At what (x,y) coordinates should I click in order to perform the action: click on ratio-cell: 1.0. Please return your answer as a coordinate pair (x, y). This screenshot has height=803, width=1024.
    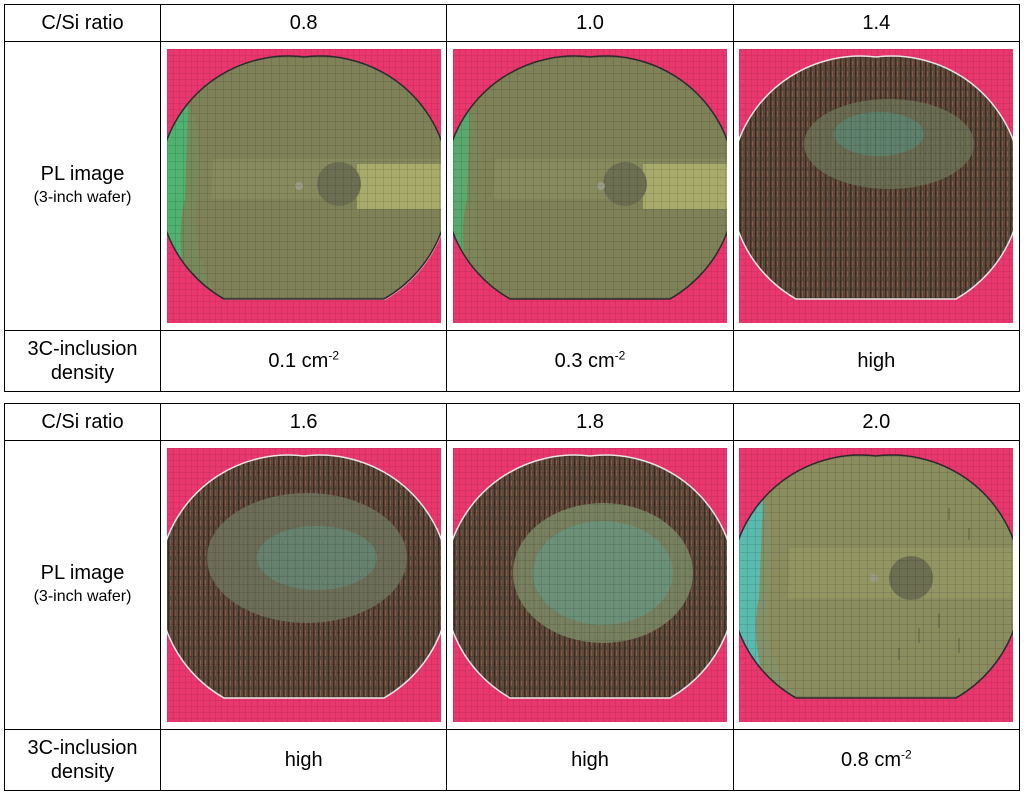
    Looking at the image, I should click on (590, 23).